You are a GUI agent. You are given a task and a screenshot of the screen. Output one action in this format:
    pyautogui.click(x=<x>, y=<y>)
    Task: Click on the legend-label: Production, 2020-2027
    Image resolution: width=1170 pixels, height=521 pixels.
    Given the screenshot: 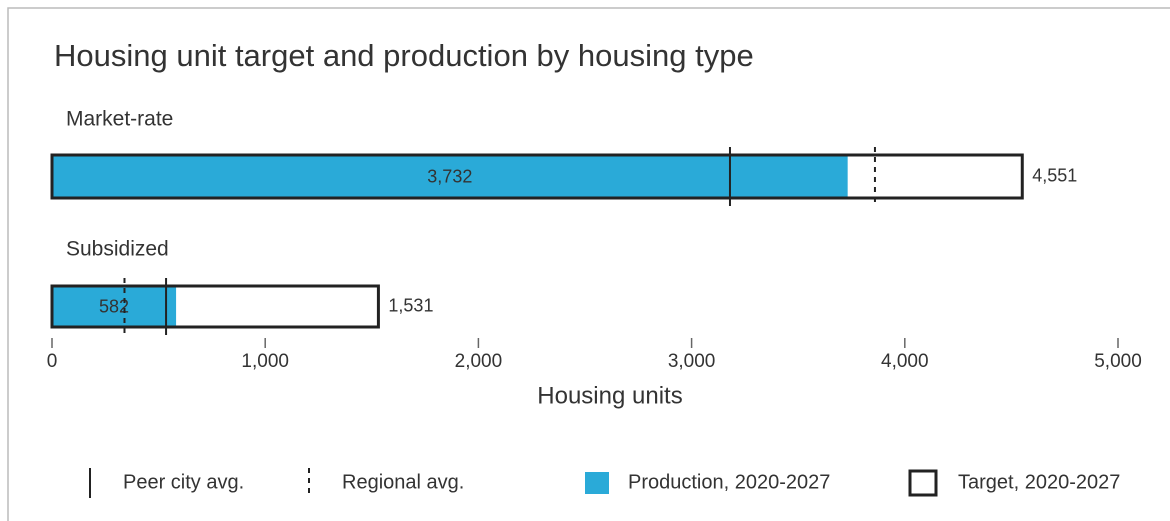 What is the action you would take?
    pyautogui.click(x=729, y=482)
    